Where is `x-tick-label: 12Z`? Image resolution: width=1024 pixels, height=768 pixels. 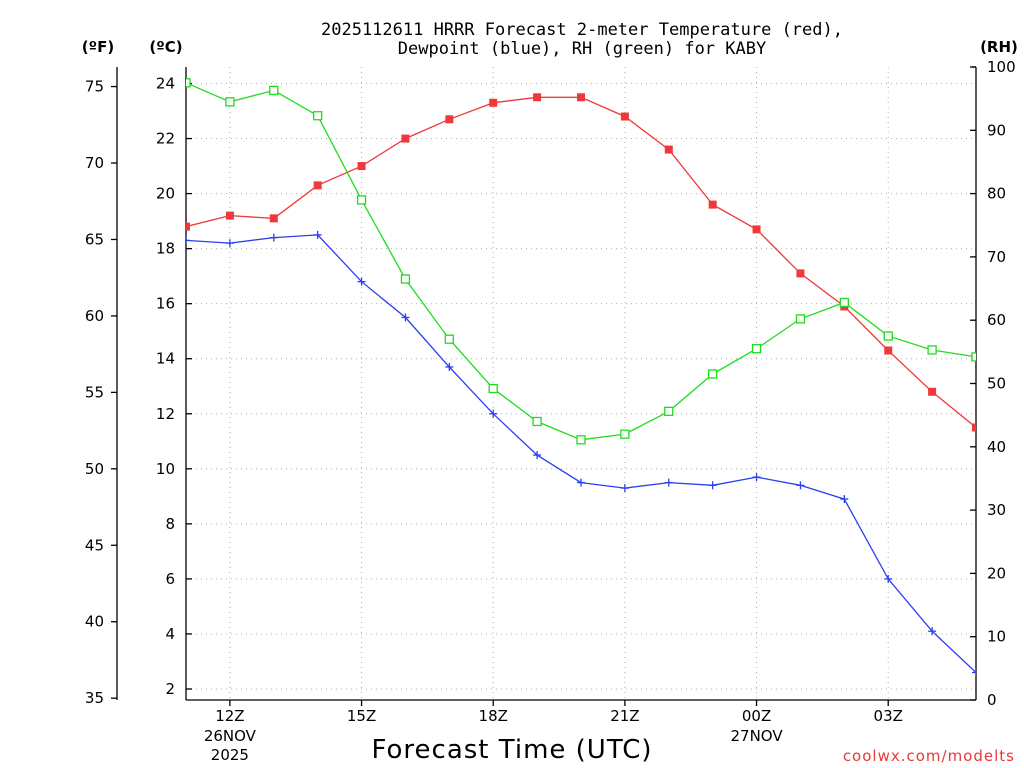 x-tick-label: 12Z is located at coordinates (229, 716).